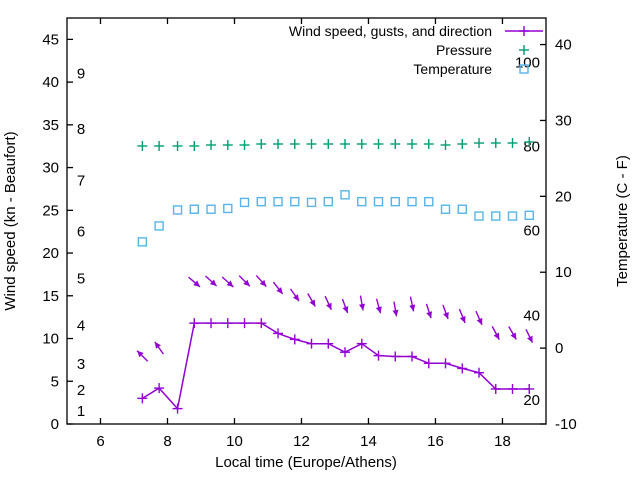 The width and height of the screenshot is (640, 480). I want to click on x-tick-label: 10, so click(234, 441).